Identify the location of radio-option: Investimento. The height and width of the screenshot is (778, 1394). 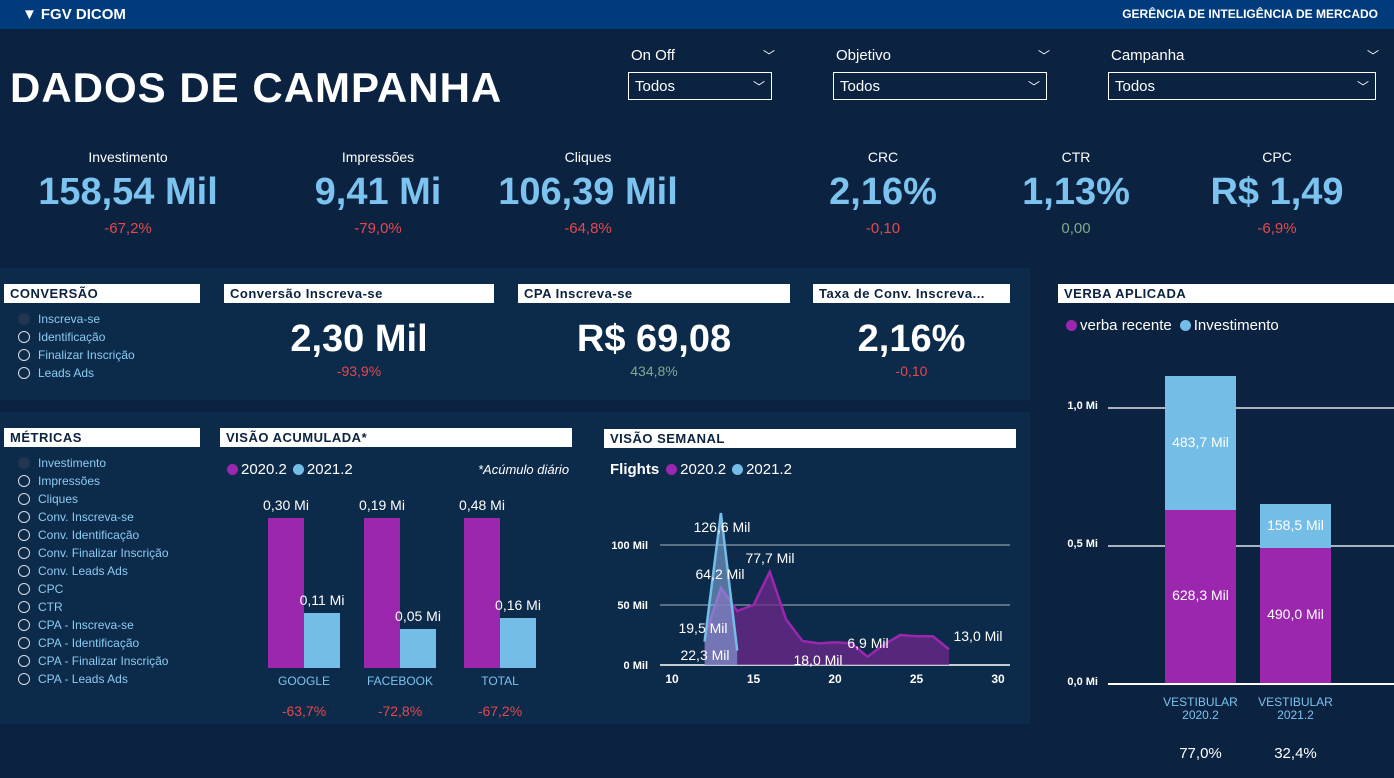
(97, 463).